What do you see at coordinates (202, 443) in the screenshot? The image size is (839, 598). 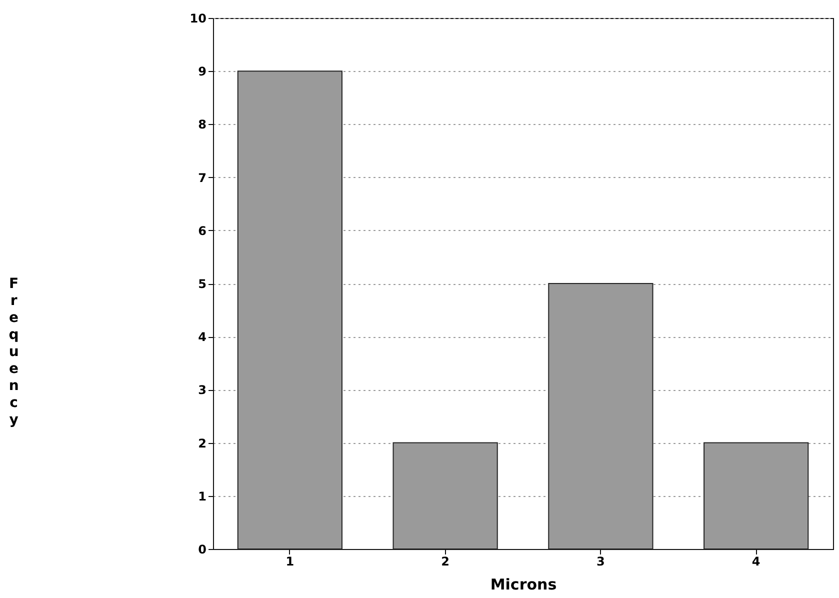 I see `y-tick-label: 2` at bounding box center [202, 443].